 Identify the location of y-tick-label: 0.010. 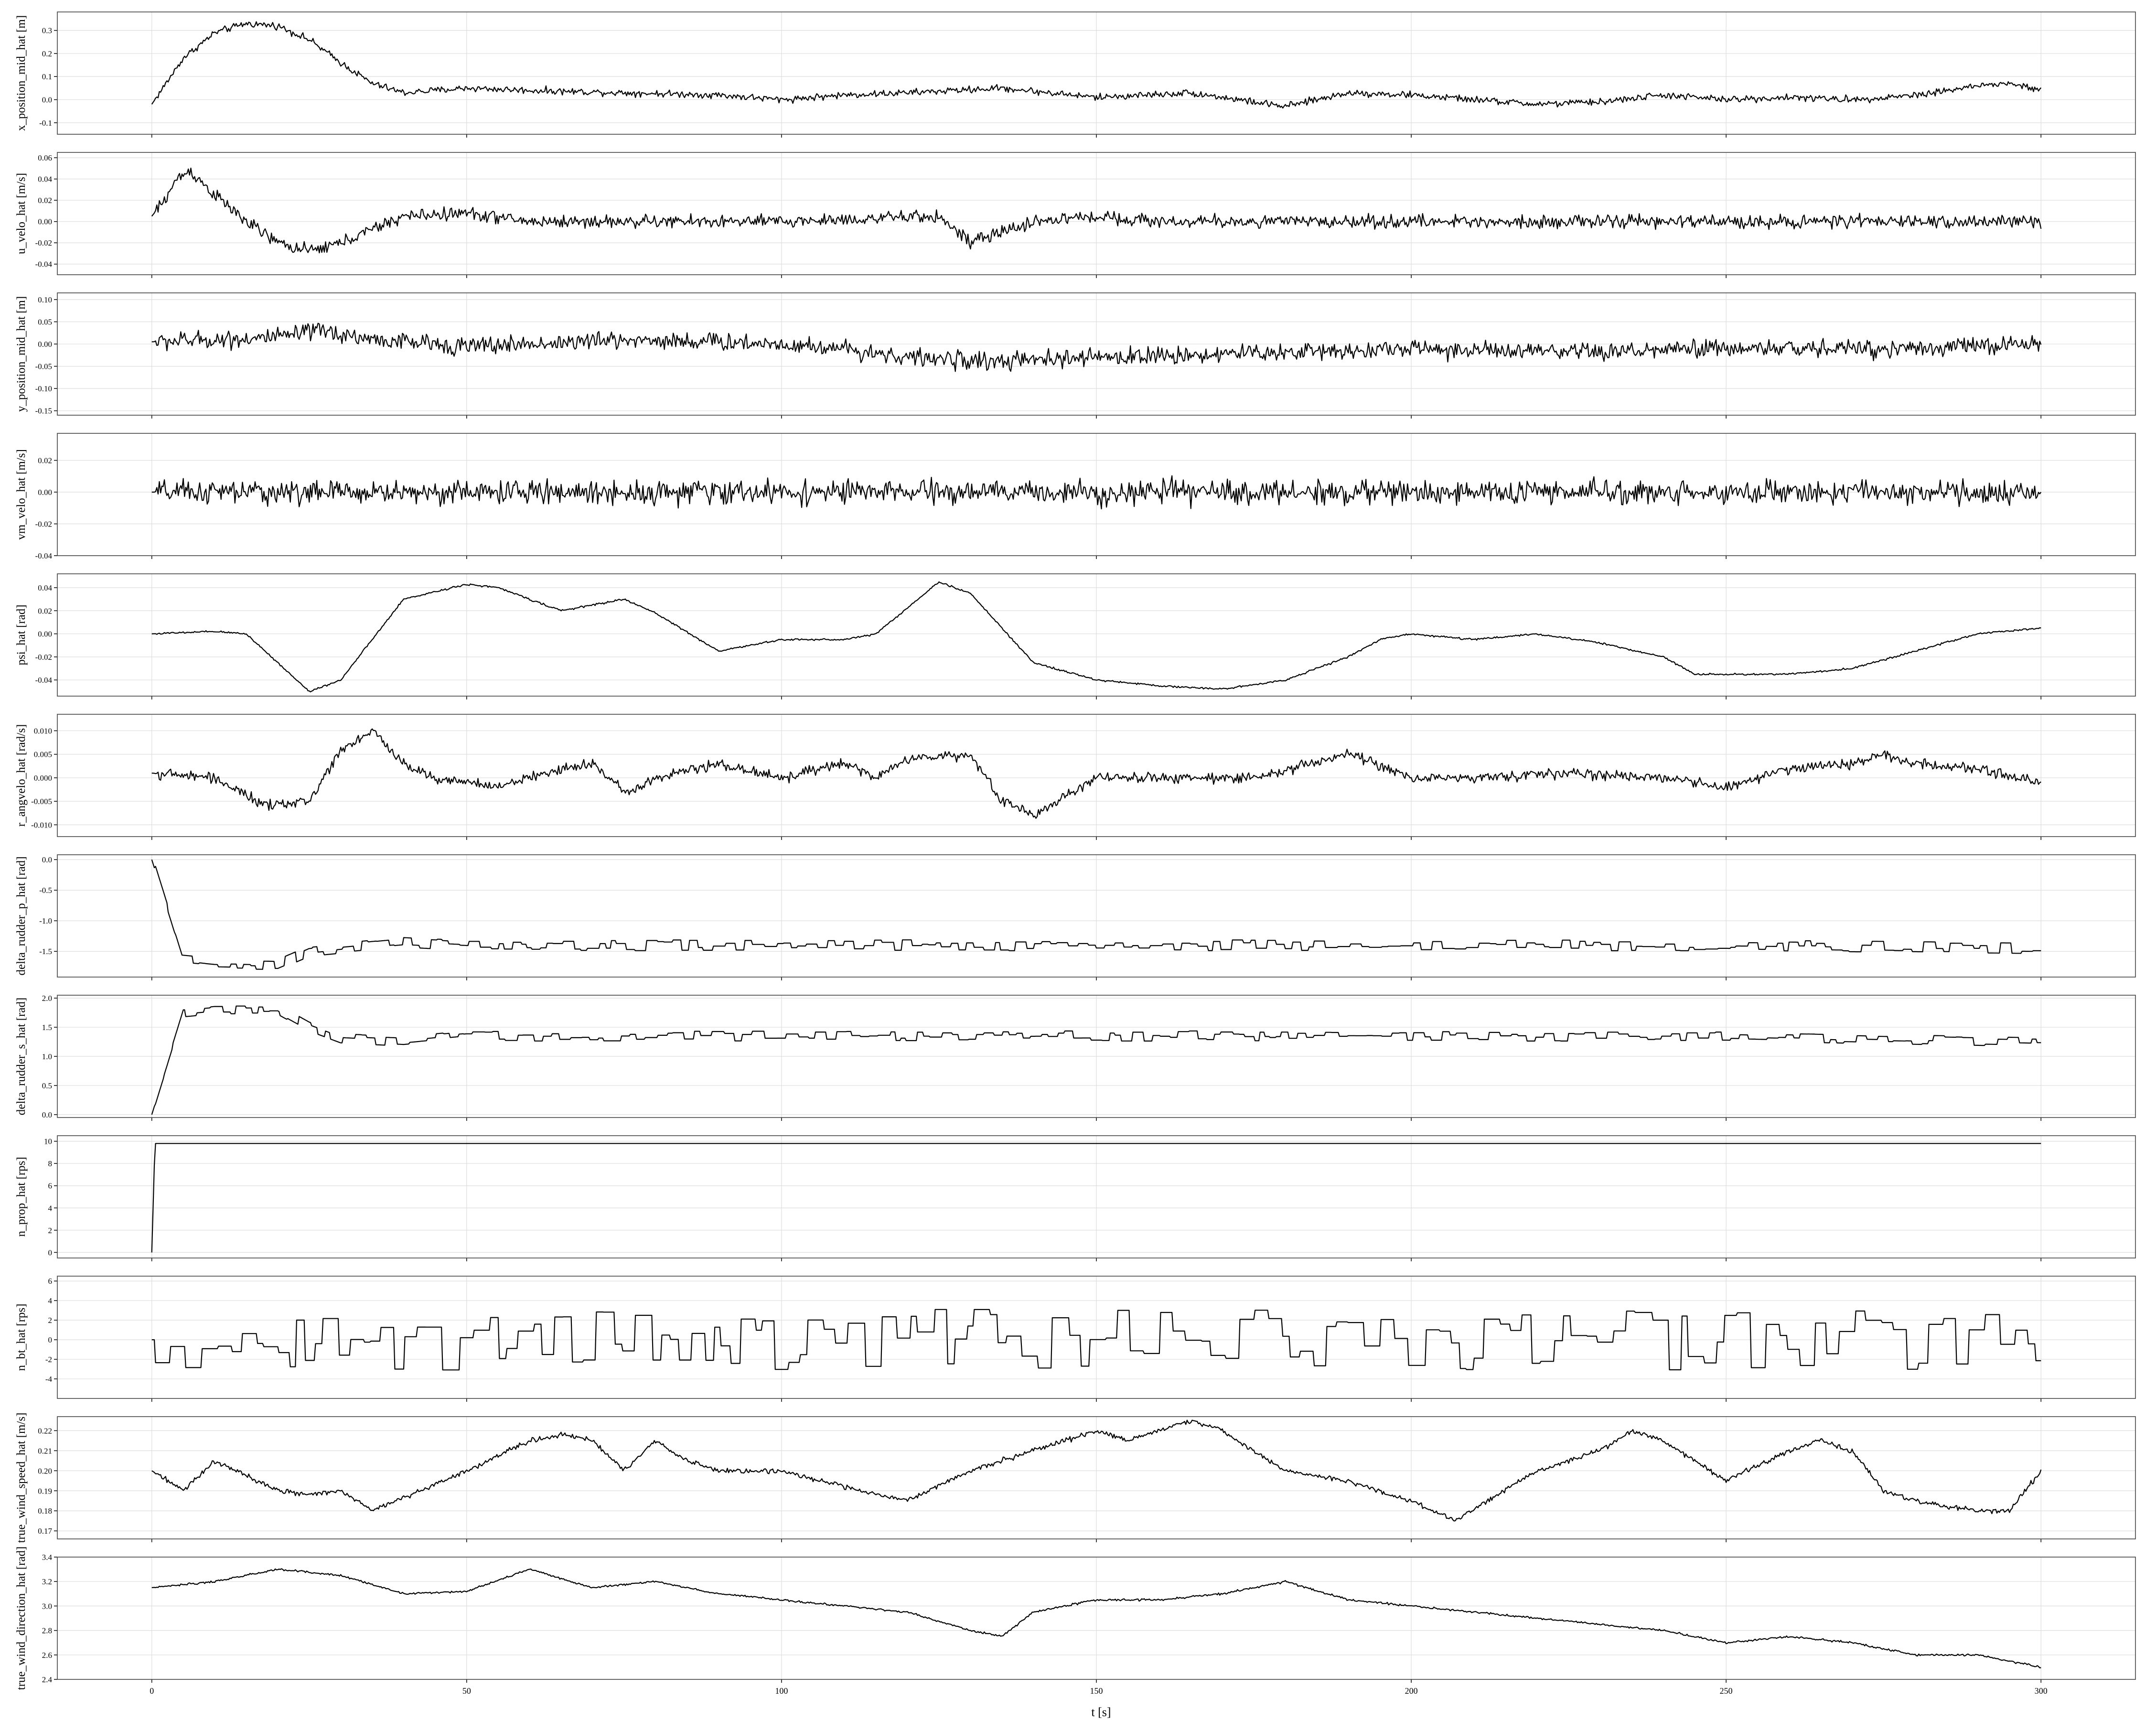
(43, 730).